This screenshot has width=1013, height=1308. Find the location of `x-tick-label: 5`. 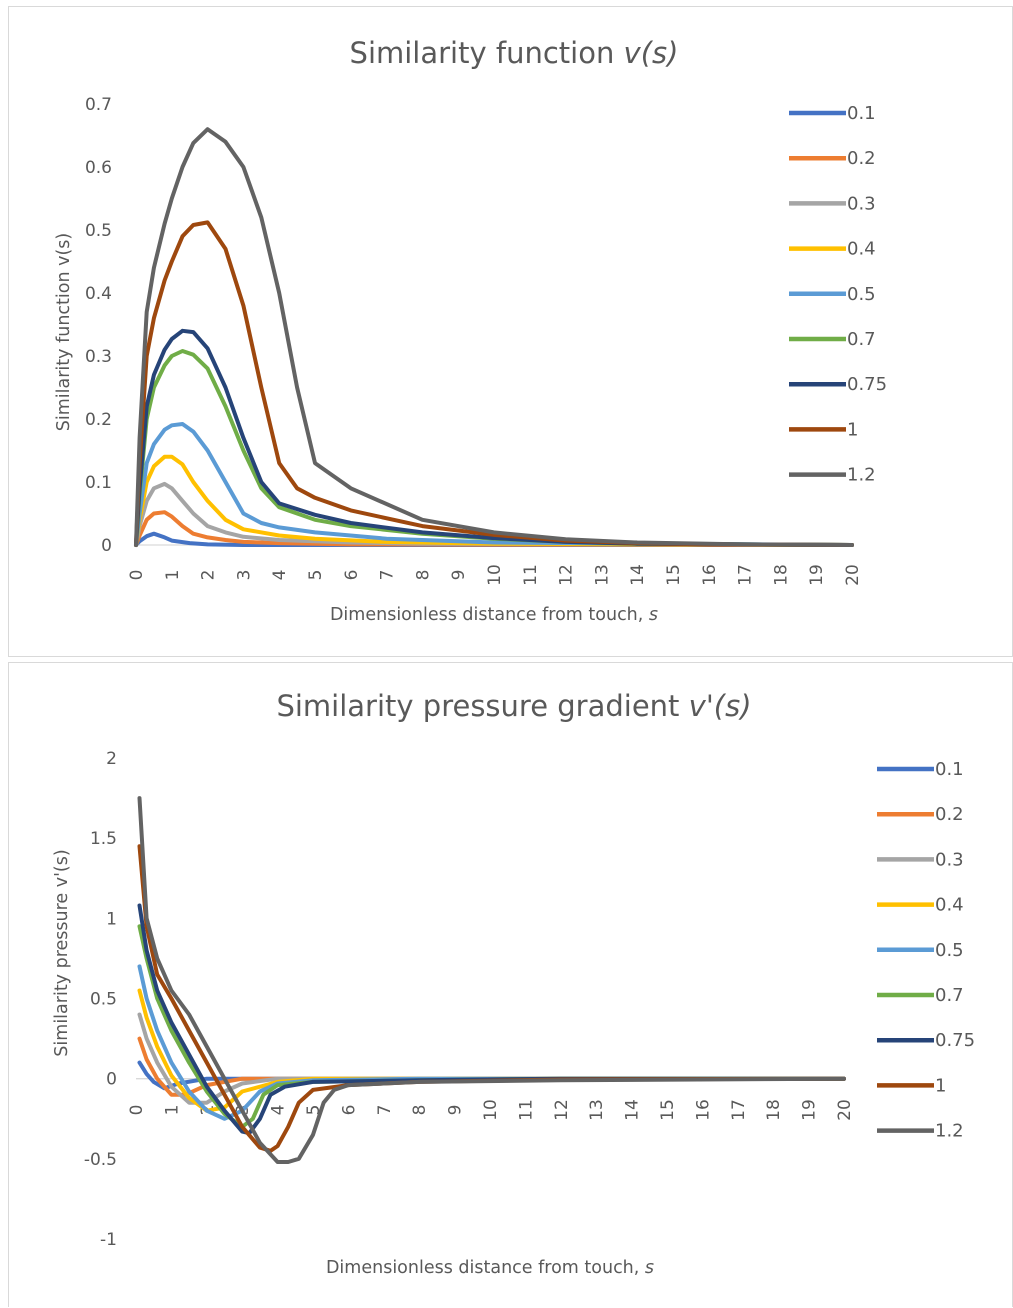

x-tick-label: 5 is located at coordinates (314, 1110).